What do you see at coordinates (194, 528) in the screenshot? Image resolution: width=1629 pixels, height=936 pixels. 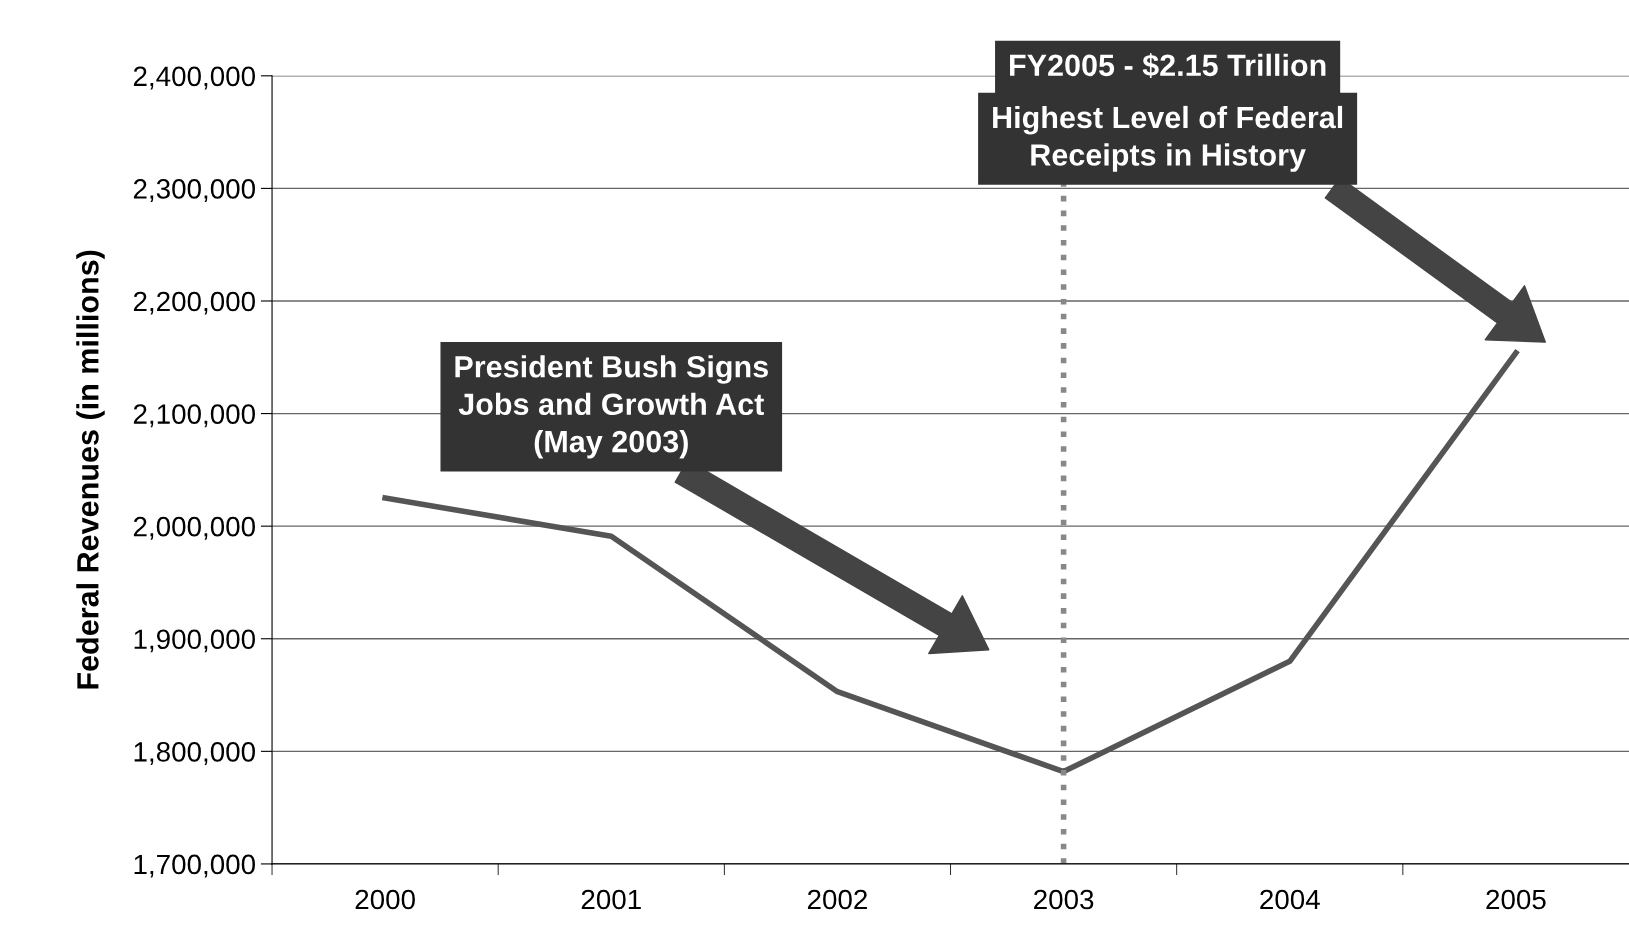 I see `y-tick-label: 2,000,000` at bounding box center [194, 528].